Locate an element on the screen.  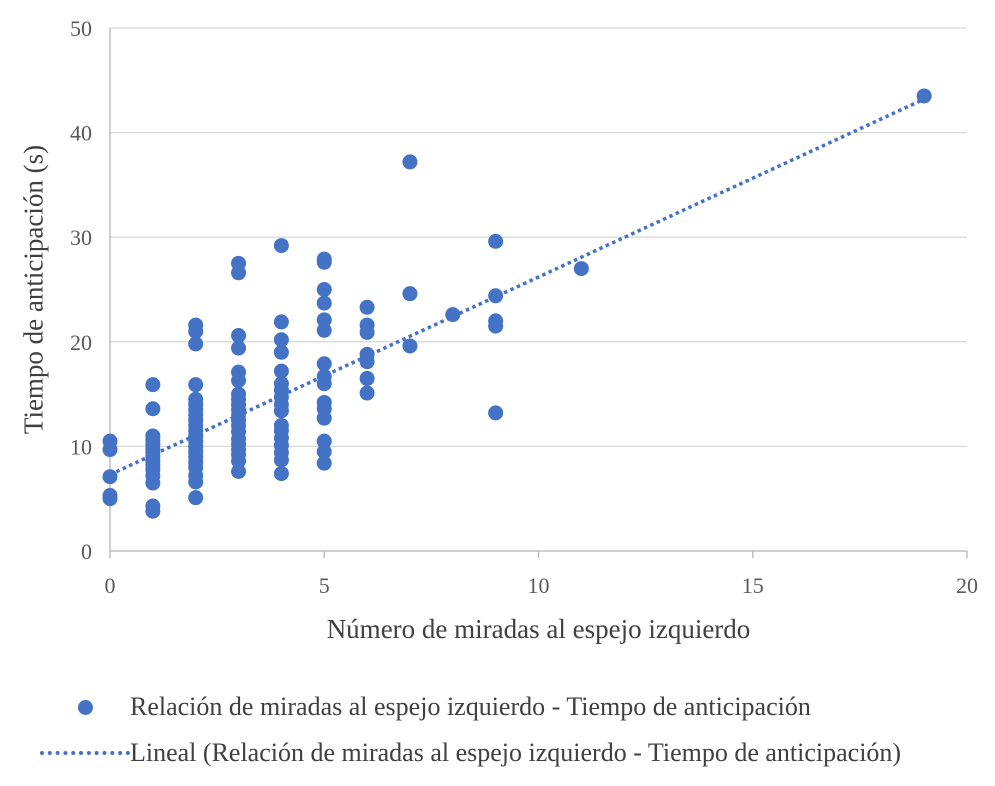
y-tick-label: 30 is located at coordinates (81, 237).